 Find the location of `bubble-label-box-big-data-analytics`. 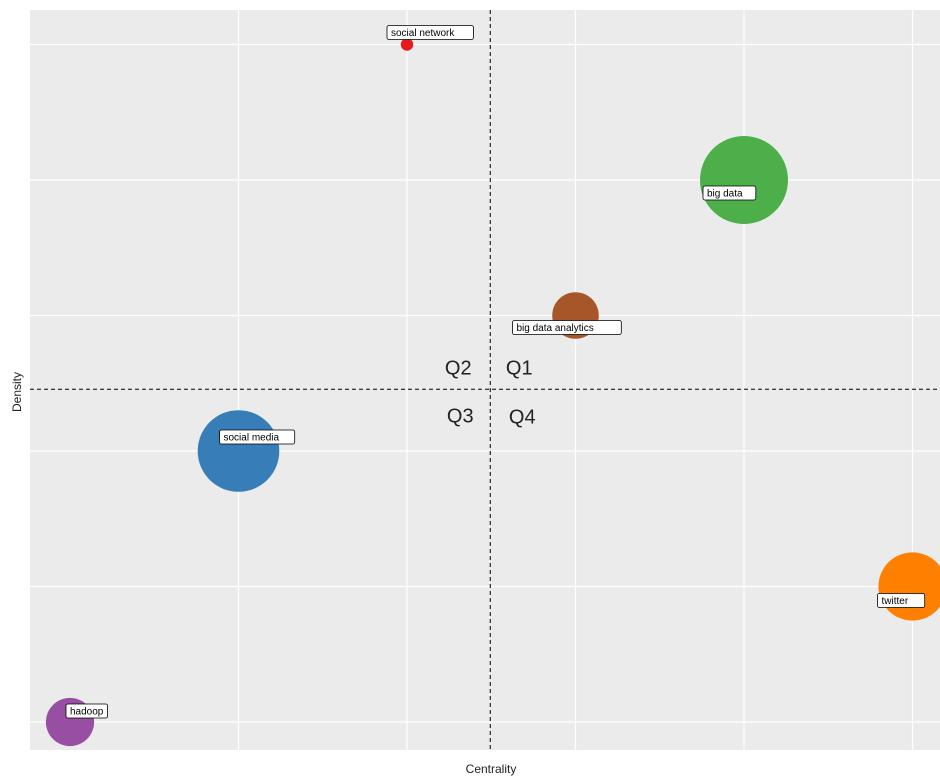

bubble-label-box-big-data-analytics is located at coordinates (567, 327).